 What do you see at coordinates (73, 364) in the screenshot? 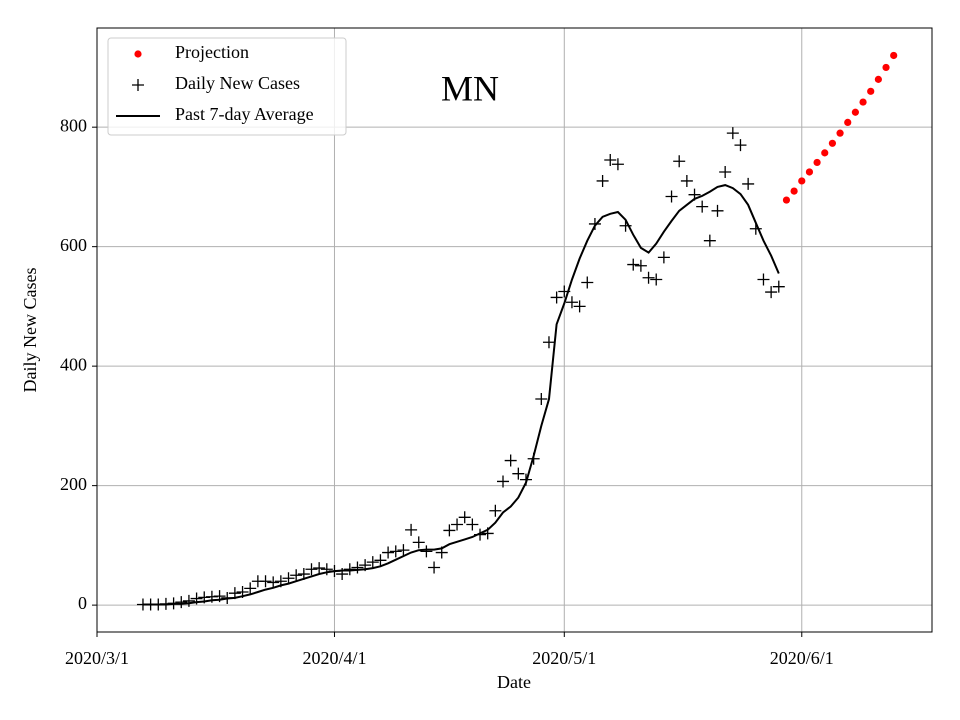
I see `y-tick-label: 400` at bounding box center [73, 364].